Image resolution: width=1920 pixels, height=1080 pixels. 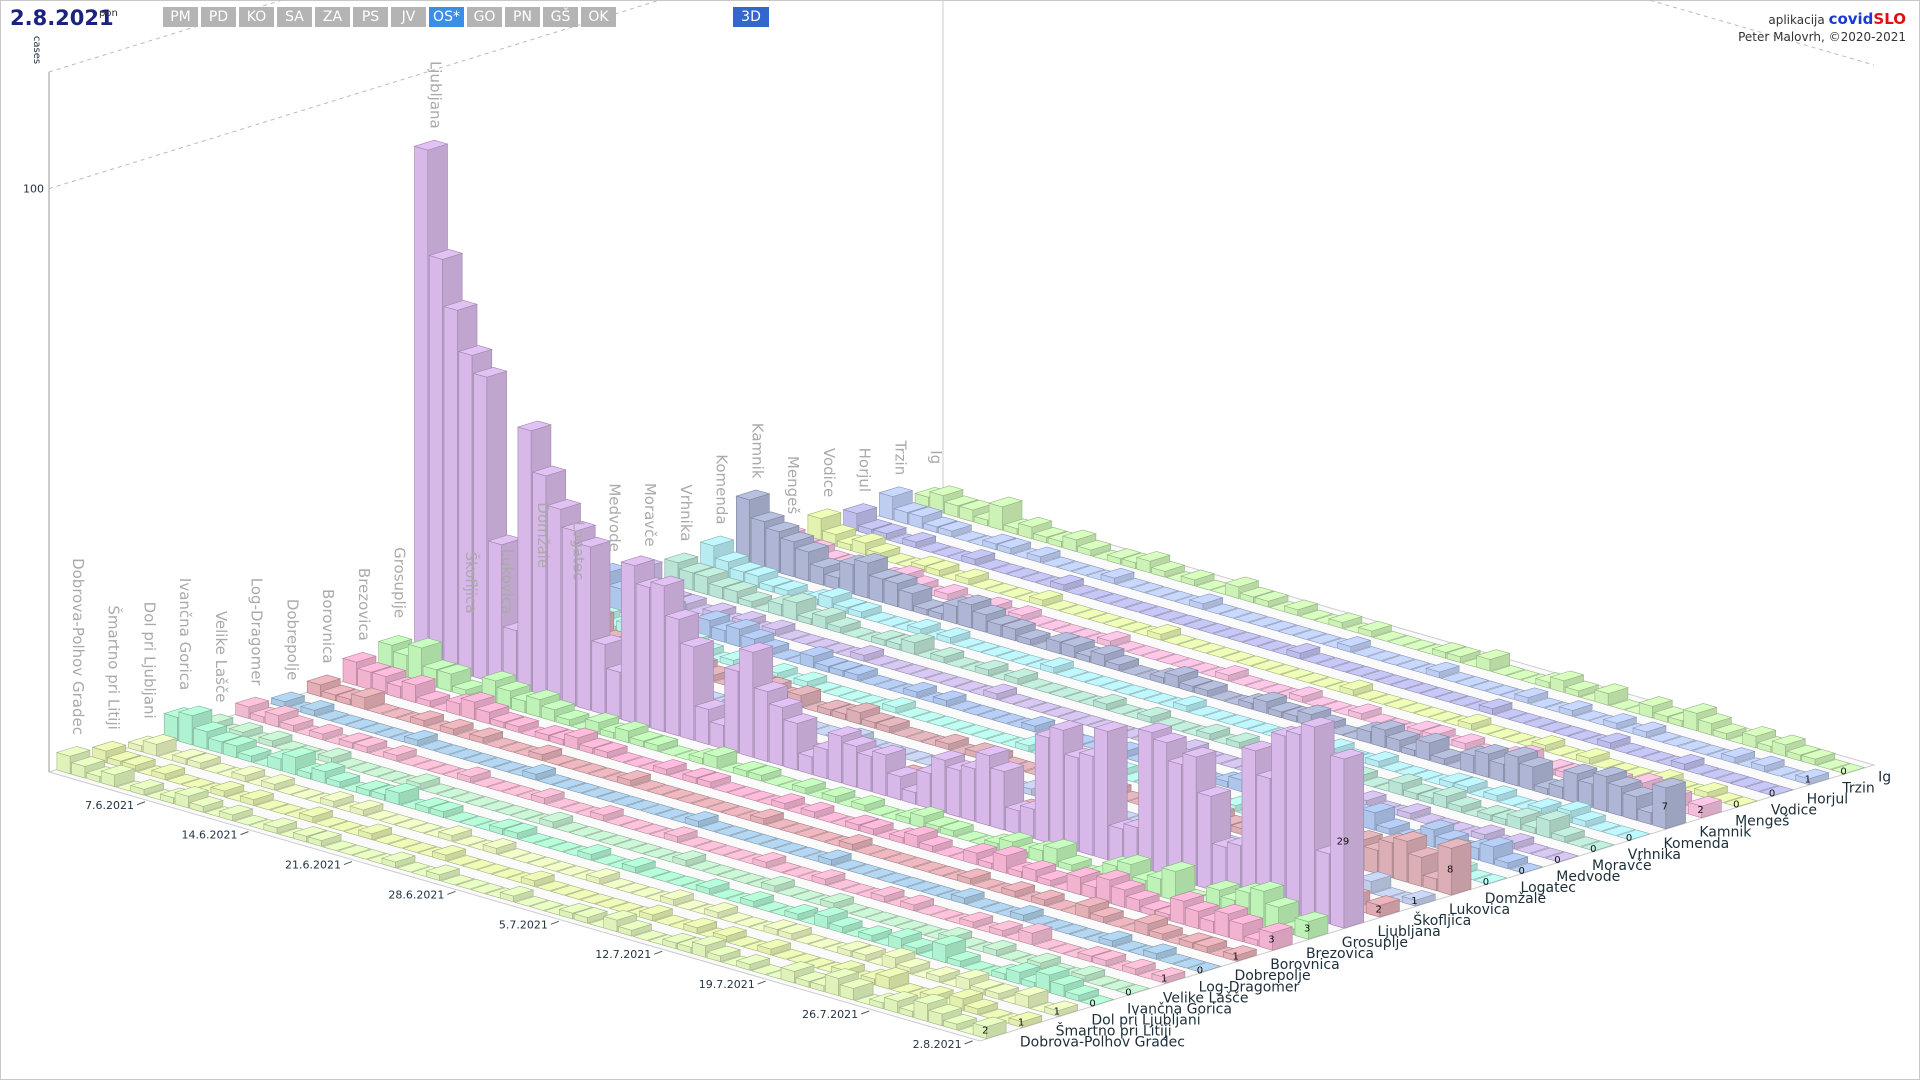 What do you see at coordinates (408, 17) in the screenshot?
I see `region-button: JV` at bounding box center [408, 17].